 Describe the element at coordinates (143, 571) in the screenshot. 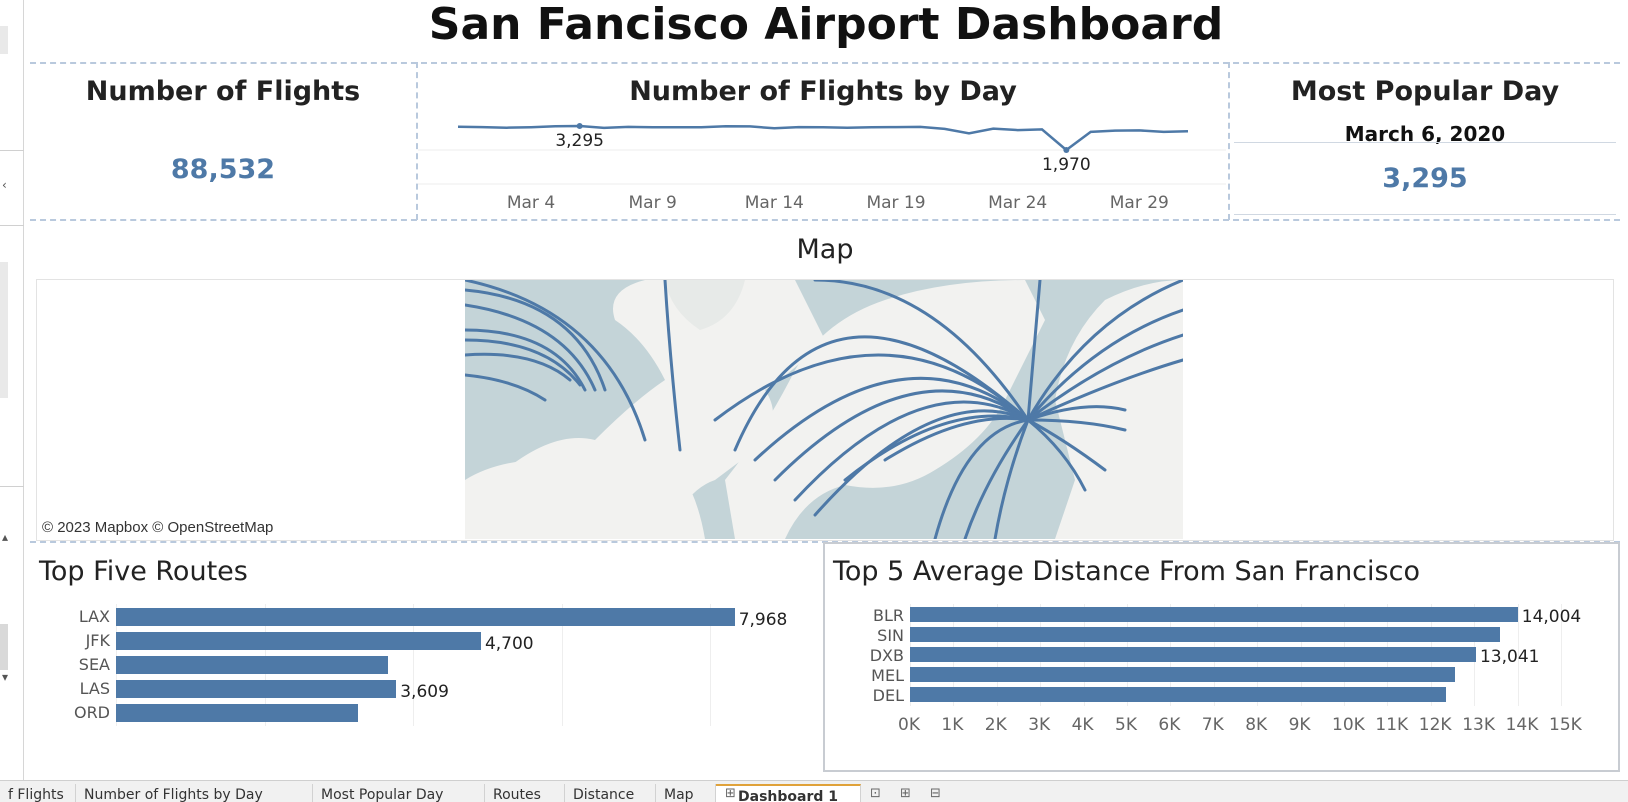

I see `chart-title: Top Five Routes` at that location.